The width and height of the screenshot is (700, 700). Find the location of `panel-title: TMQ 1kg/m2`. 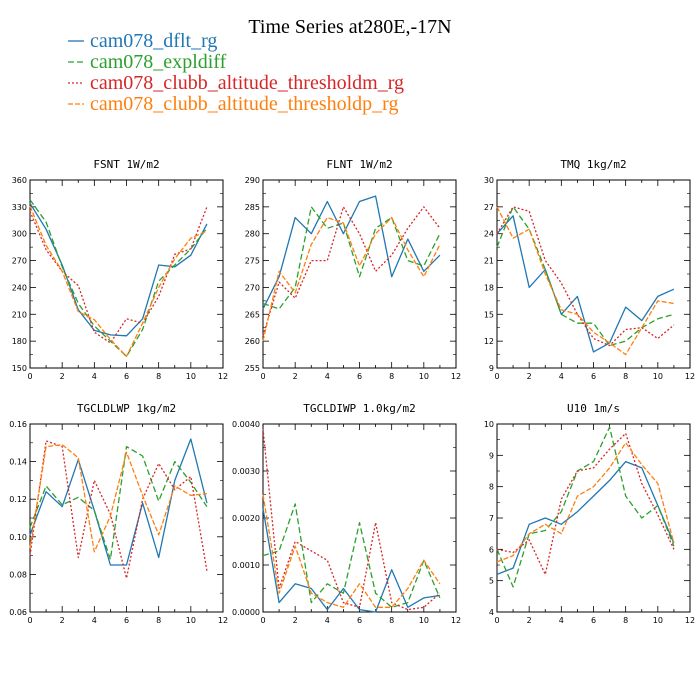

panel-title: TMQ 1kg/m2 is located at coordinates (593, 164).